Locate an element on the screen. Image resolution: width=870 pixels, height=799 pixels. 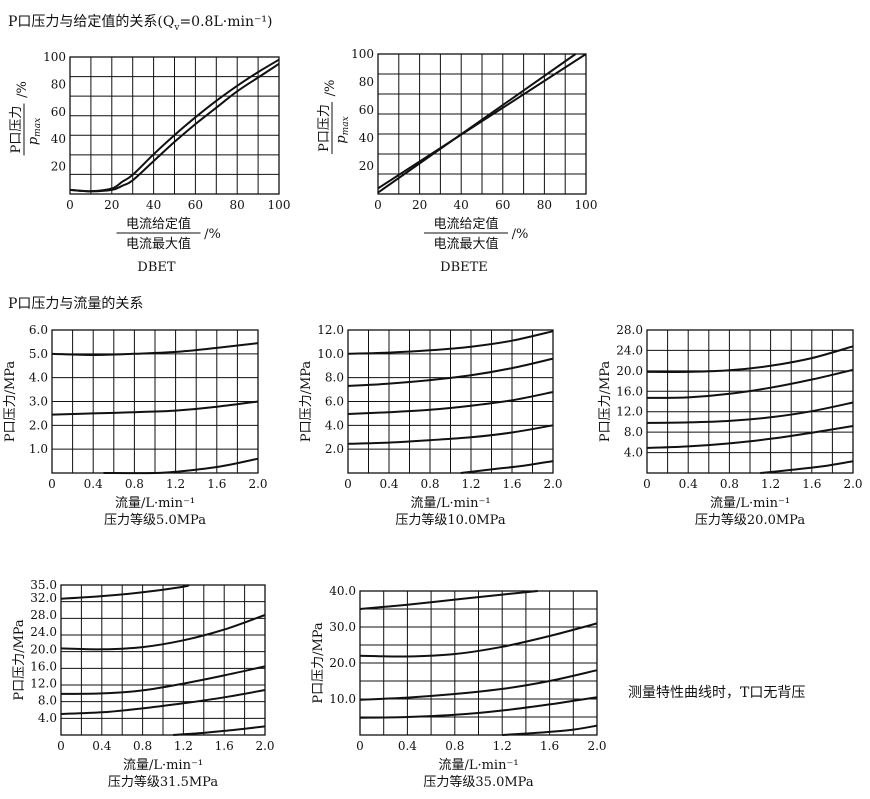
y-tick-label: 2.0 is located at coordinates (334, 449).